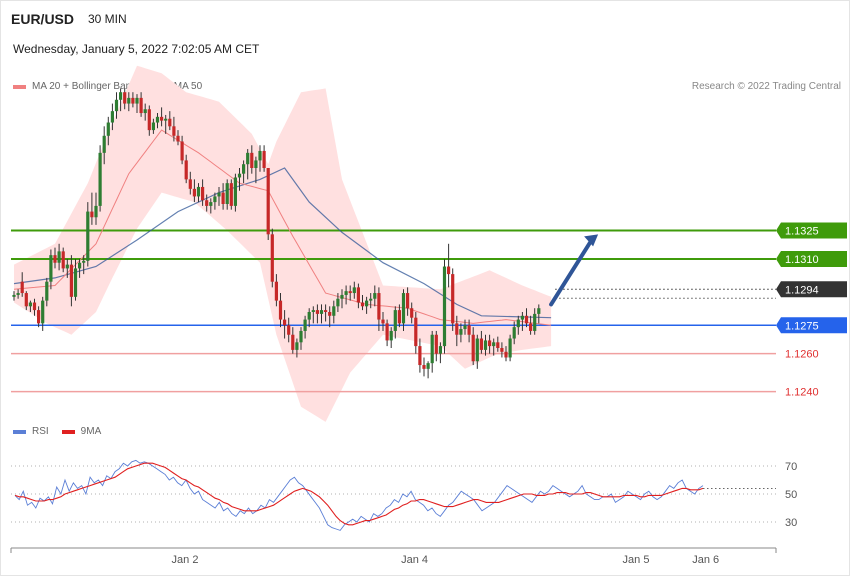  Describe the element at coordinates (766, 86) in the screenshot. I see `copyright: Research © 2022 Trading Central` at that location.